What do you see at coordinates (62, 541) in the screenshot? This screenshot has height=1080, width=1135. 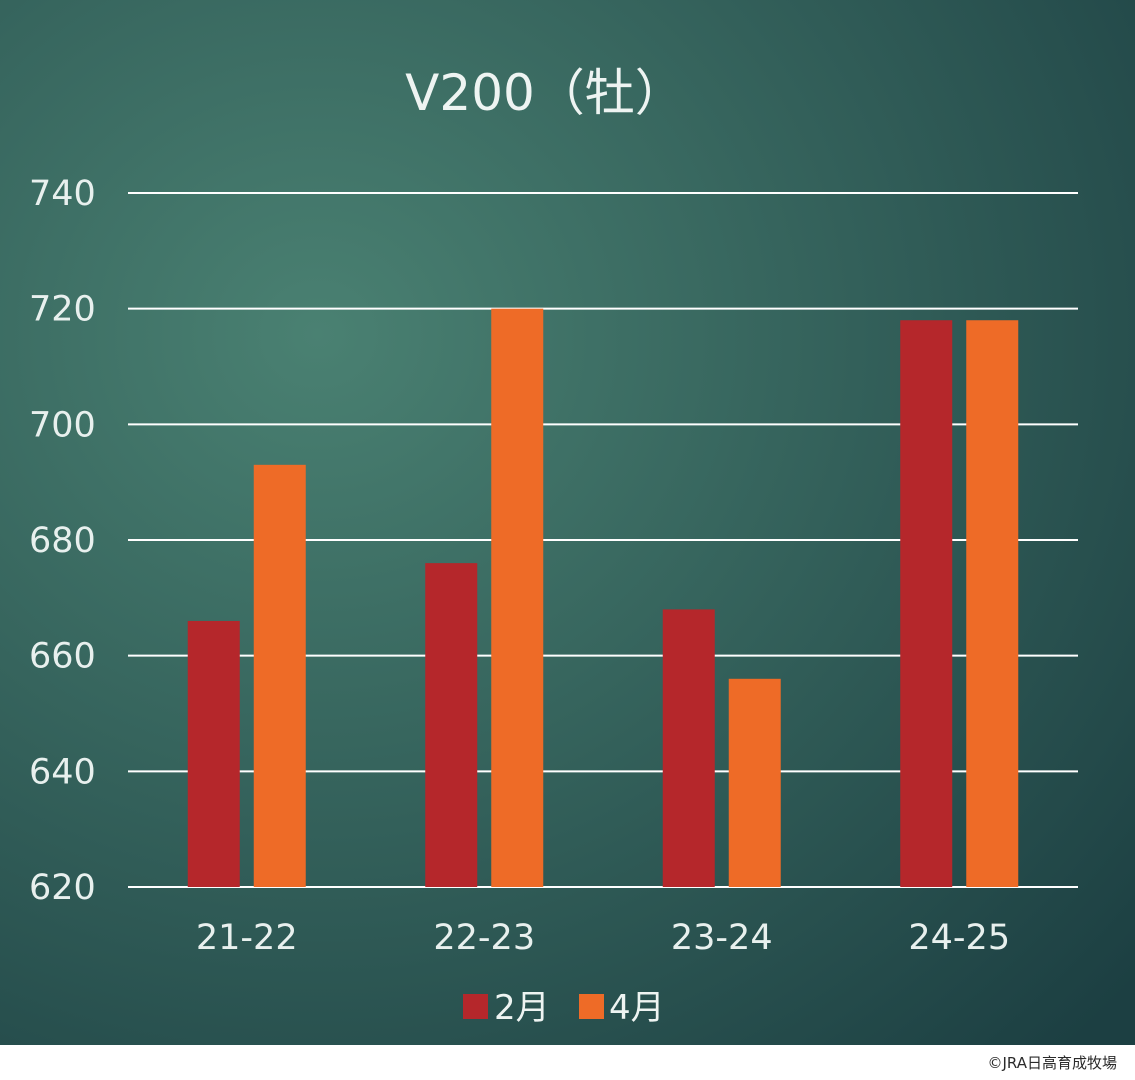 I see `y-tick-label-680: 680` at bounding box center [62, 541].